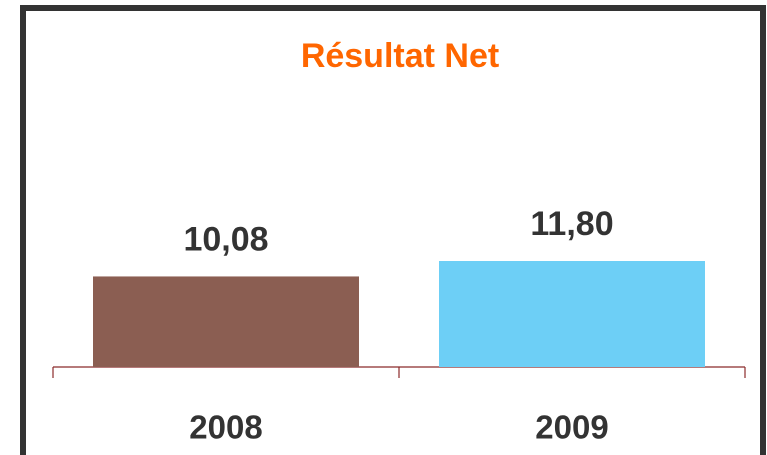  Describe the element at coordinates (225, 239) in the screenshot. I see `value-label: 10,08` at that location.